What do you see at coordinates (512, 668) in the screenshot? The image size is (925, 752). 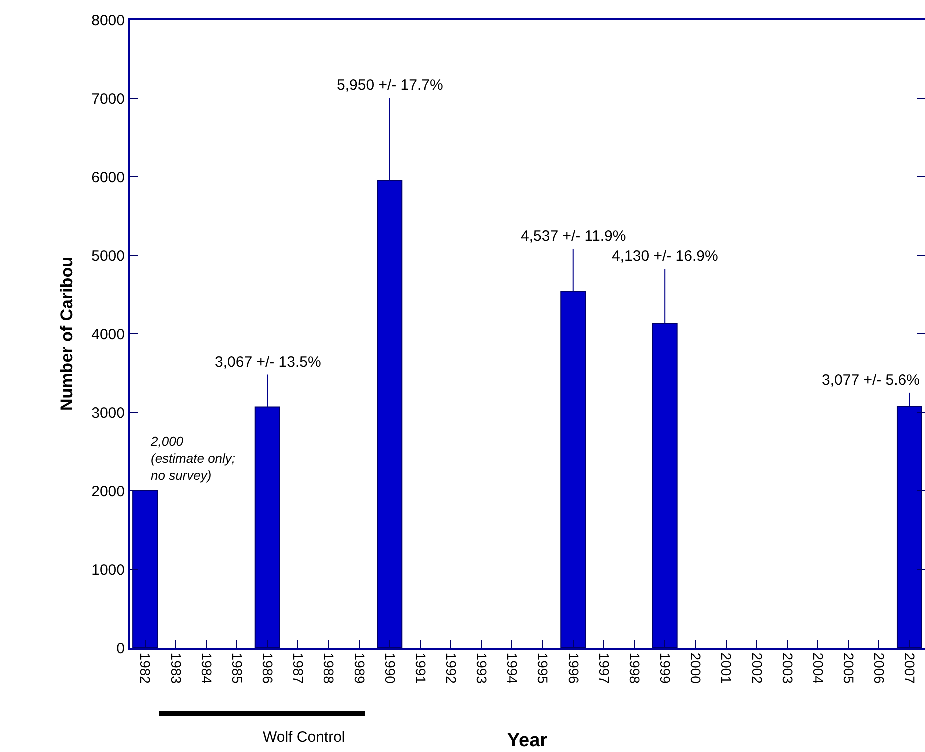 I see `x-tick-label: 1994` at bounding box center [512, 668].